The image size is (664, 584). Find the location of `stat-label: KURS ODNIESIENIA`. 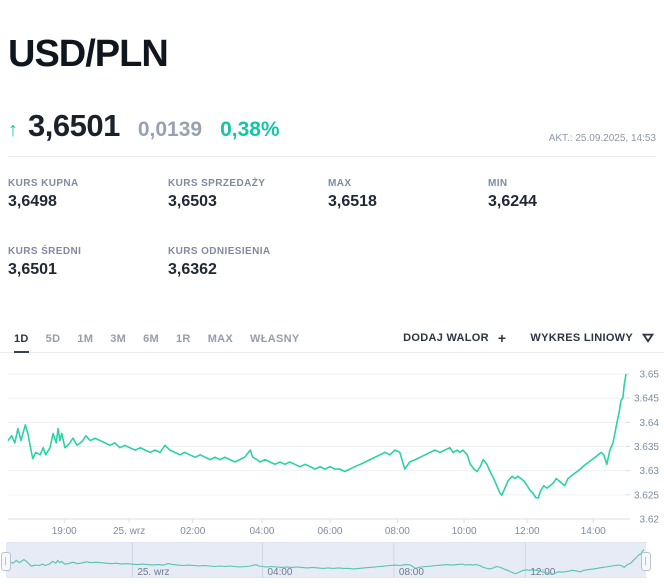

stat-label: KURS ODNIESIENIA is located at coordinates (219, 251).